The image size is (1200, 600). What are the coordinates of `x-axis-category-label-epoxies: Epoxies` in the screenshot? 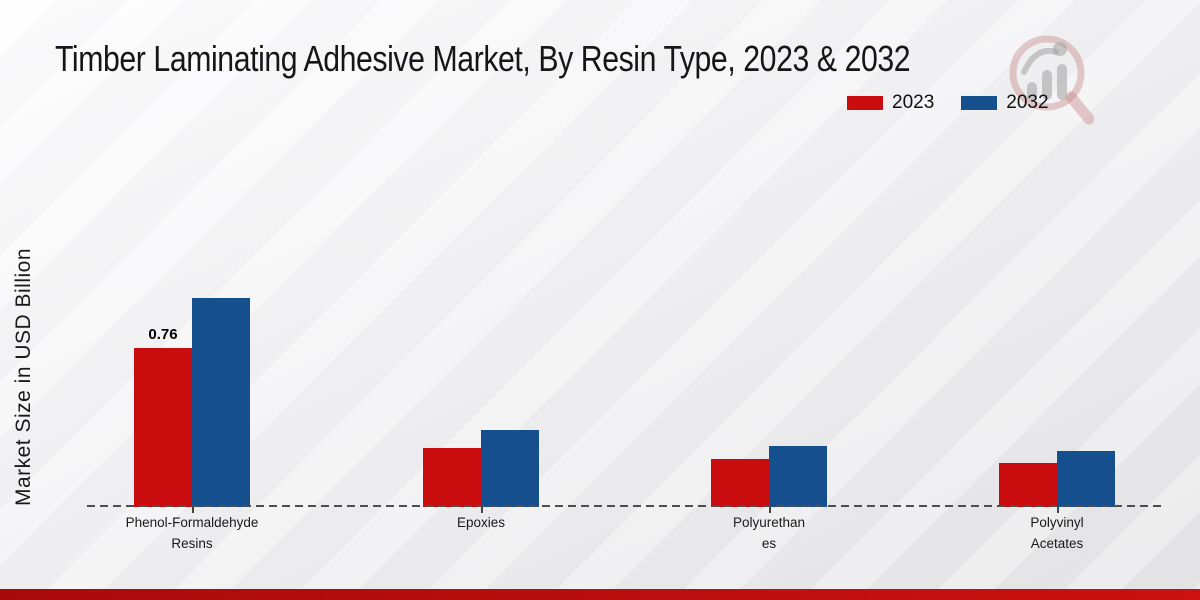 It's located at (481, 522).